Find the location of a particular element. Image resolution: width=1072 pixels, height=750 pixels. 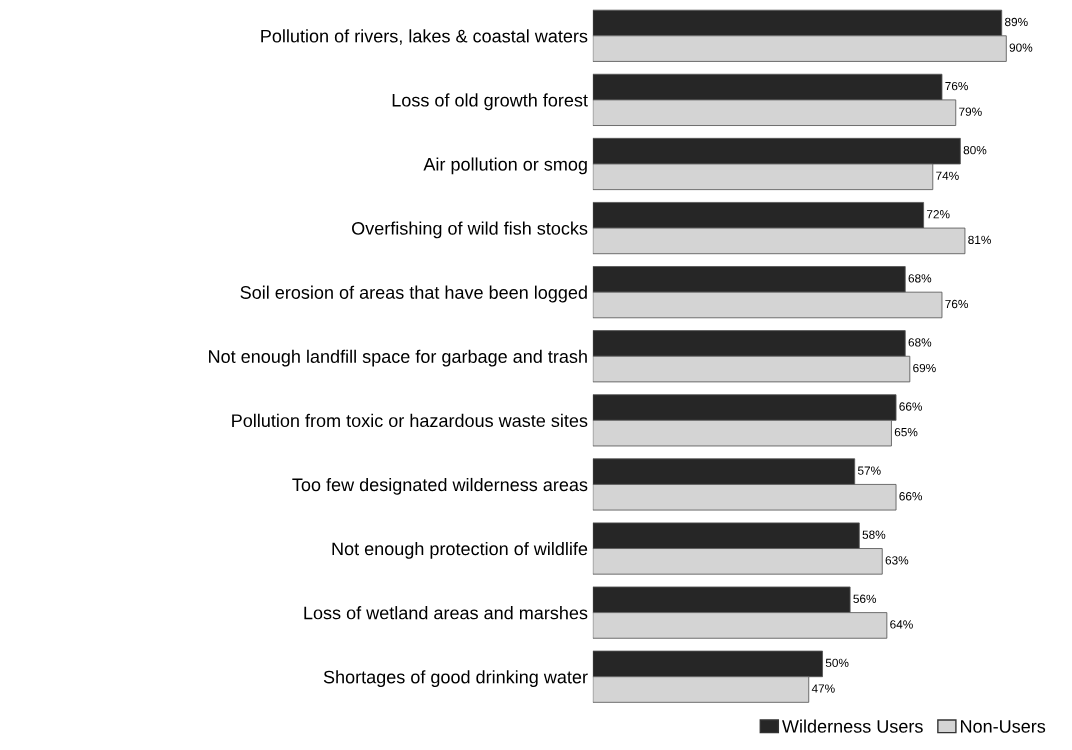

data-label: 50% is located at coordinates (837, 663).